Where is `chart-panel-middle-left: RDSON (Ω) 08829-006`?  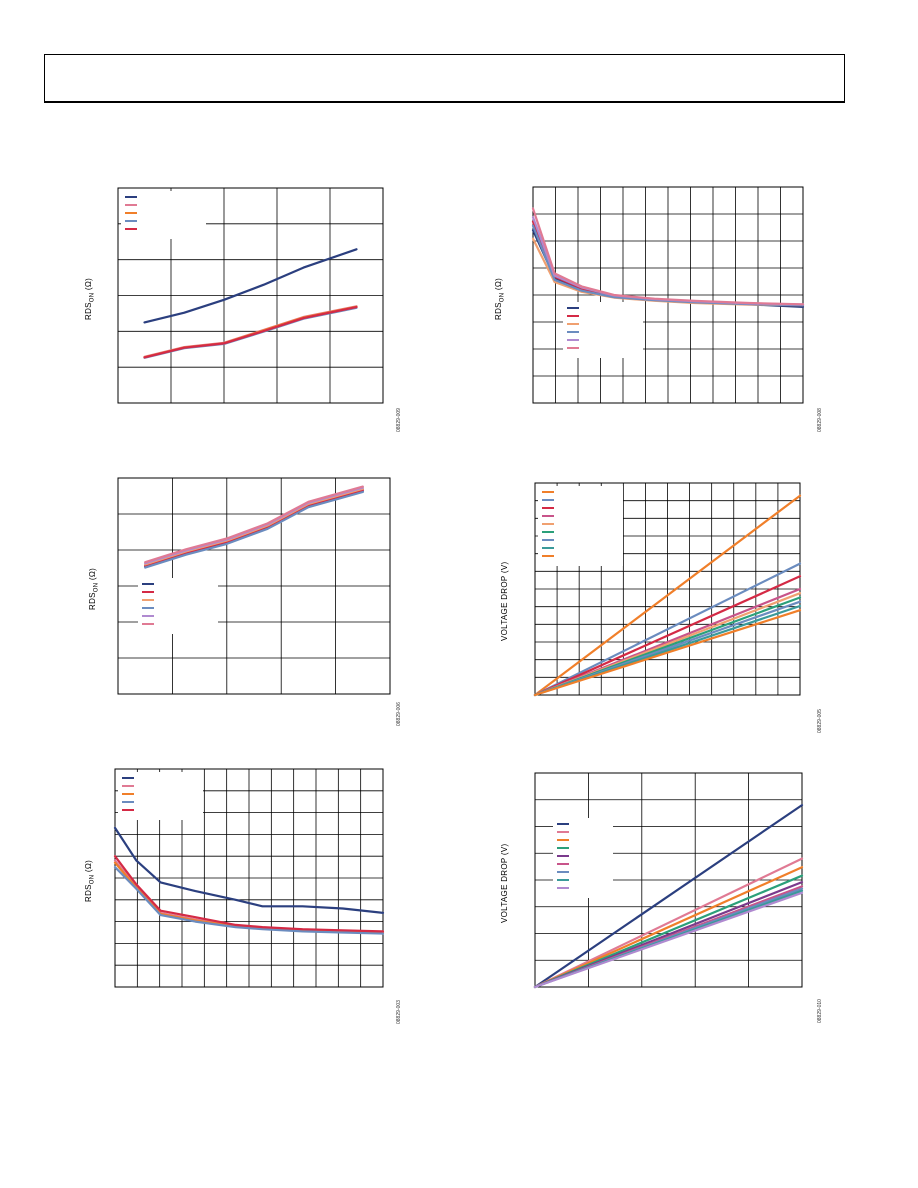
chart-panel-middle-left: RDSON (Ω) 08829-006 is located at coordinates (245, 605).